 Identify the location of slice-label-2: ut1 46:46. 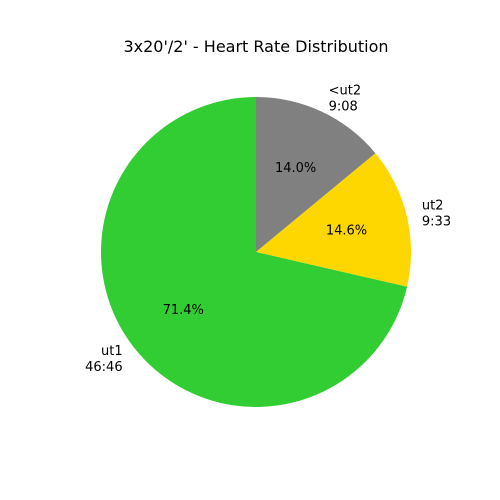
(103, 359).